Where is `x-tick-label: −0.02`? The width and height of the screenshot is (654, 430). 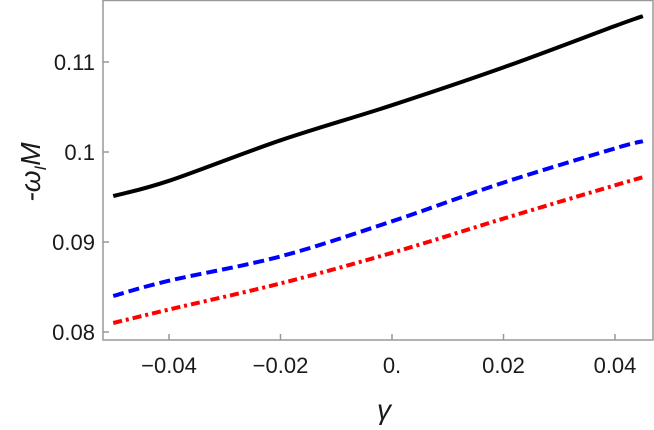 x-tick-label: −0.02 is located at coordinates (281, 365).